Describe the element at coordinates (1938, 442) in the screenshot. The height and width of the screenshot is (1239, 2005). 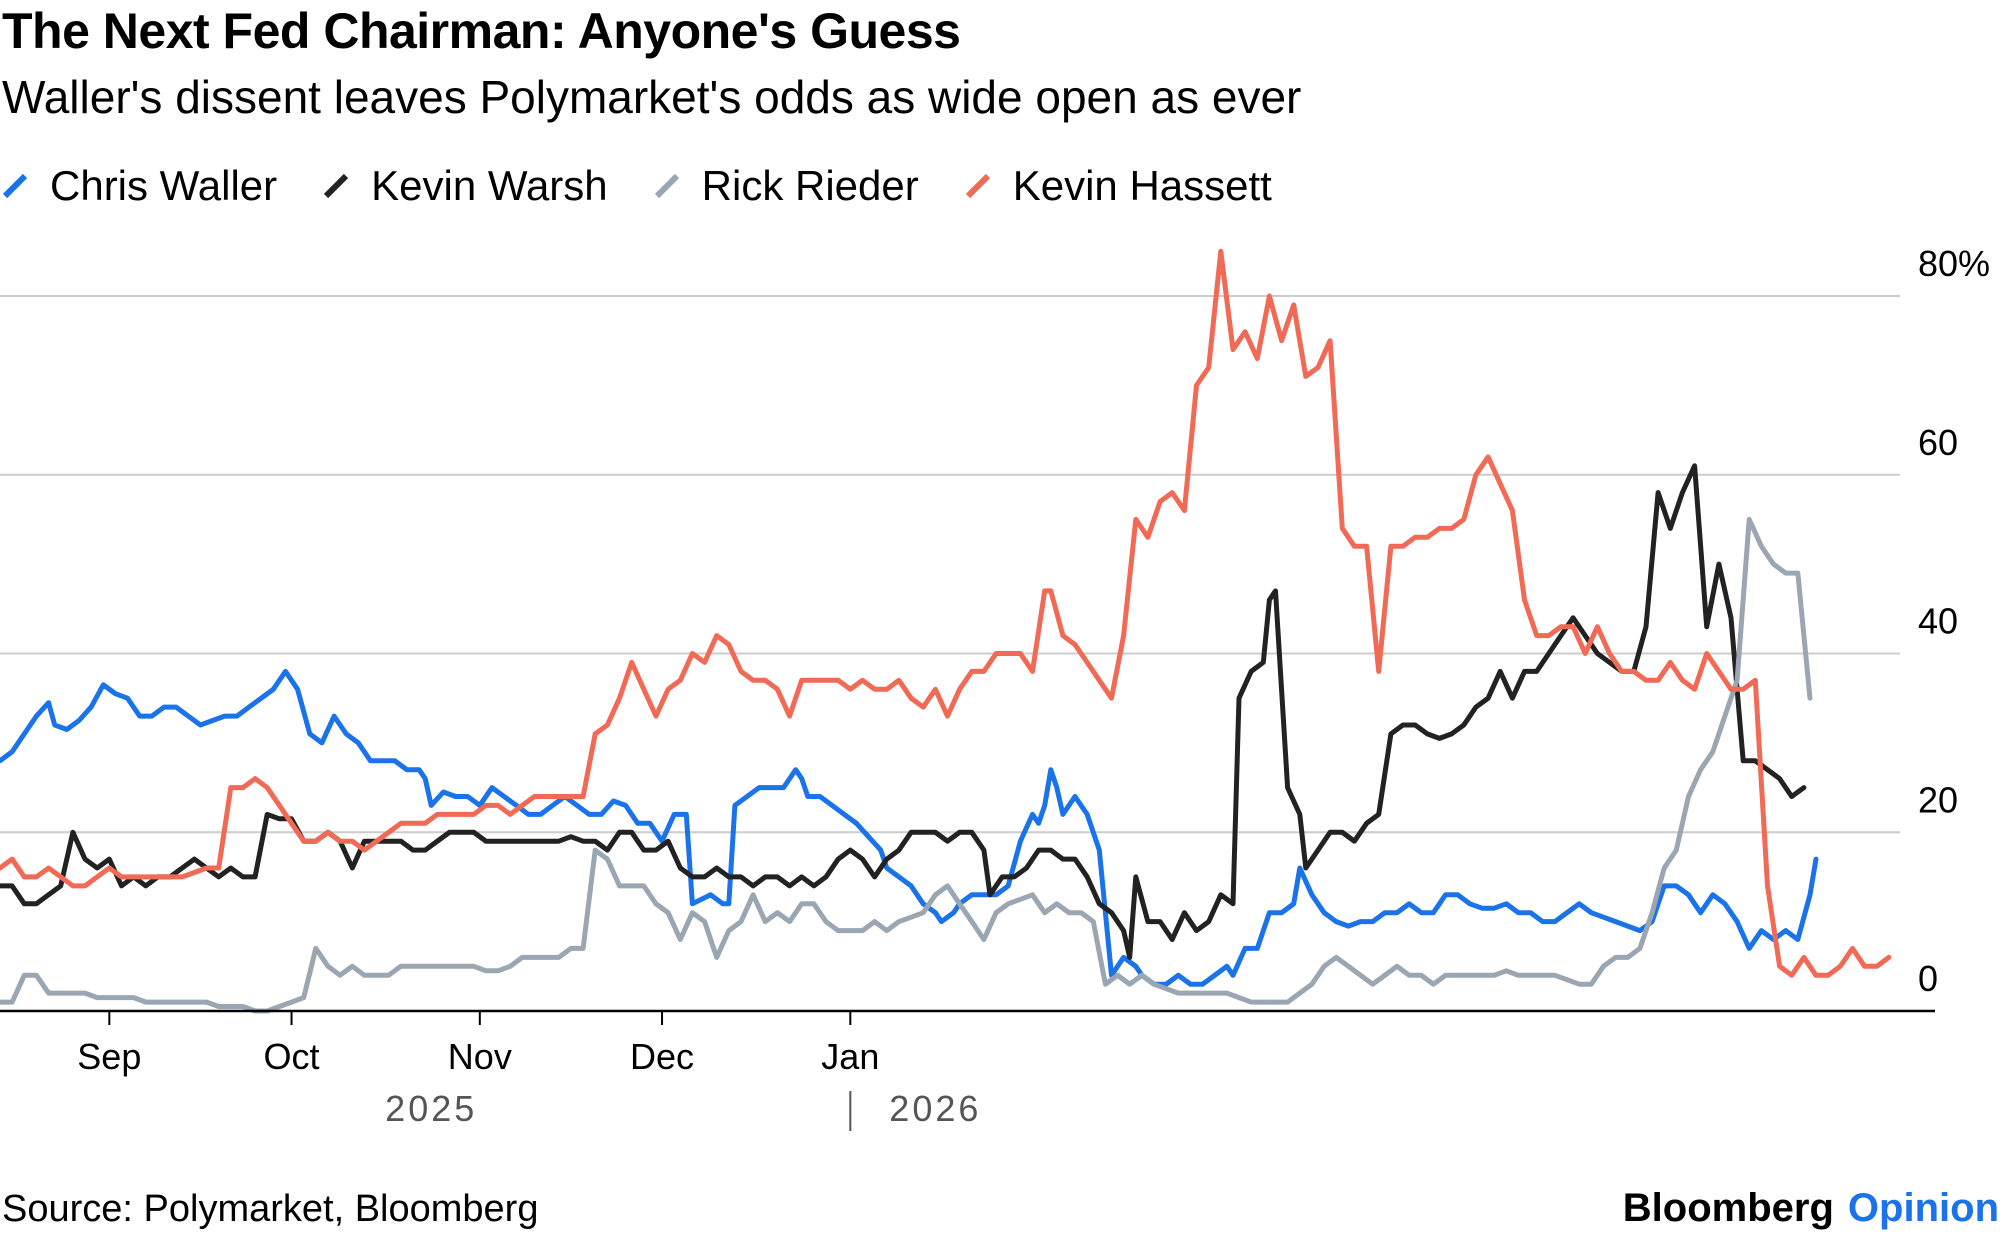
I see `y-tick-label-60: 60` at that location.